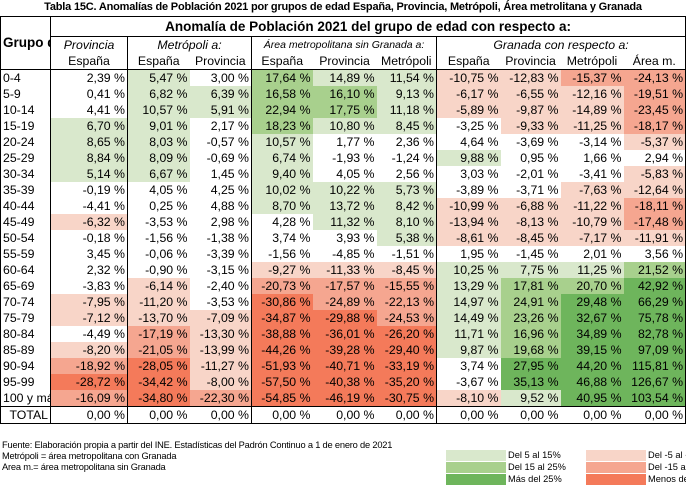 The image size is (686, 486). I want to click on value-cell: 82,78 %, so click(654, 334).